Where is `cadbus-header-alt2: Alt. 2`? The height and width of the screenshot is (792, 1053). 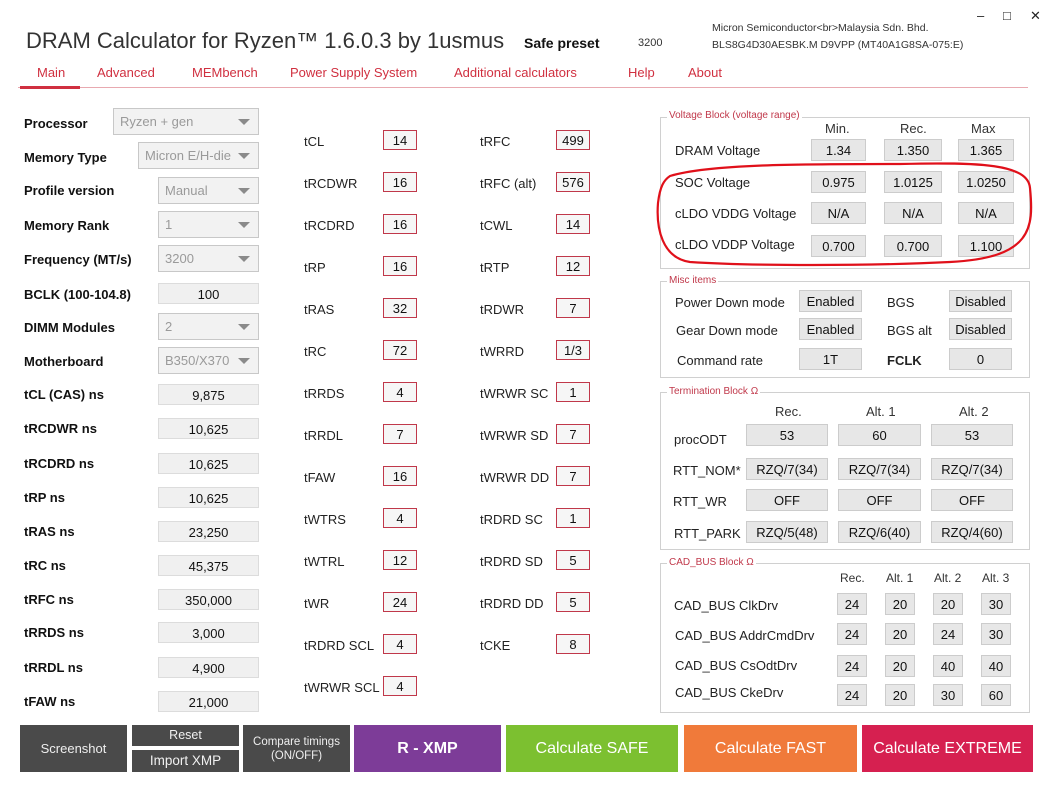
cadbus-header-alt2: Alt. 2 is located at coordinates (948, 578).